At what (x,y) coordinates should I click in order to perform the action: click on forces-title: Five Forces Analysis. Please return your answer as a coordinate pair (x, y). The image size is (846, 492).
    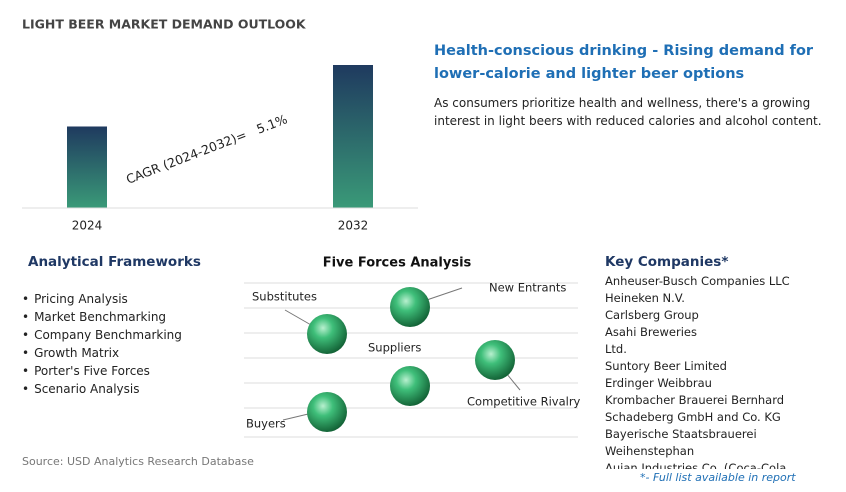
    Looking at the image, I should click on (397, 263).